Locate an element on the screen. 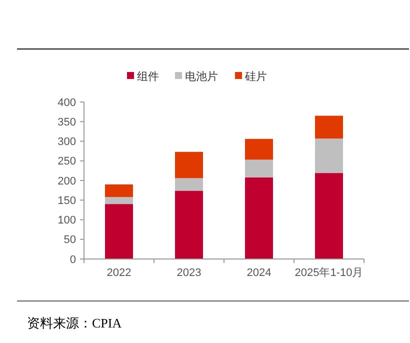 The height and width of the screenshot is (343, 410). y-tick-label: 400 is located at coordinates (67, 102).